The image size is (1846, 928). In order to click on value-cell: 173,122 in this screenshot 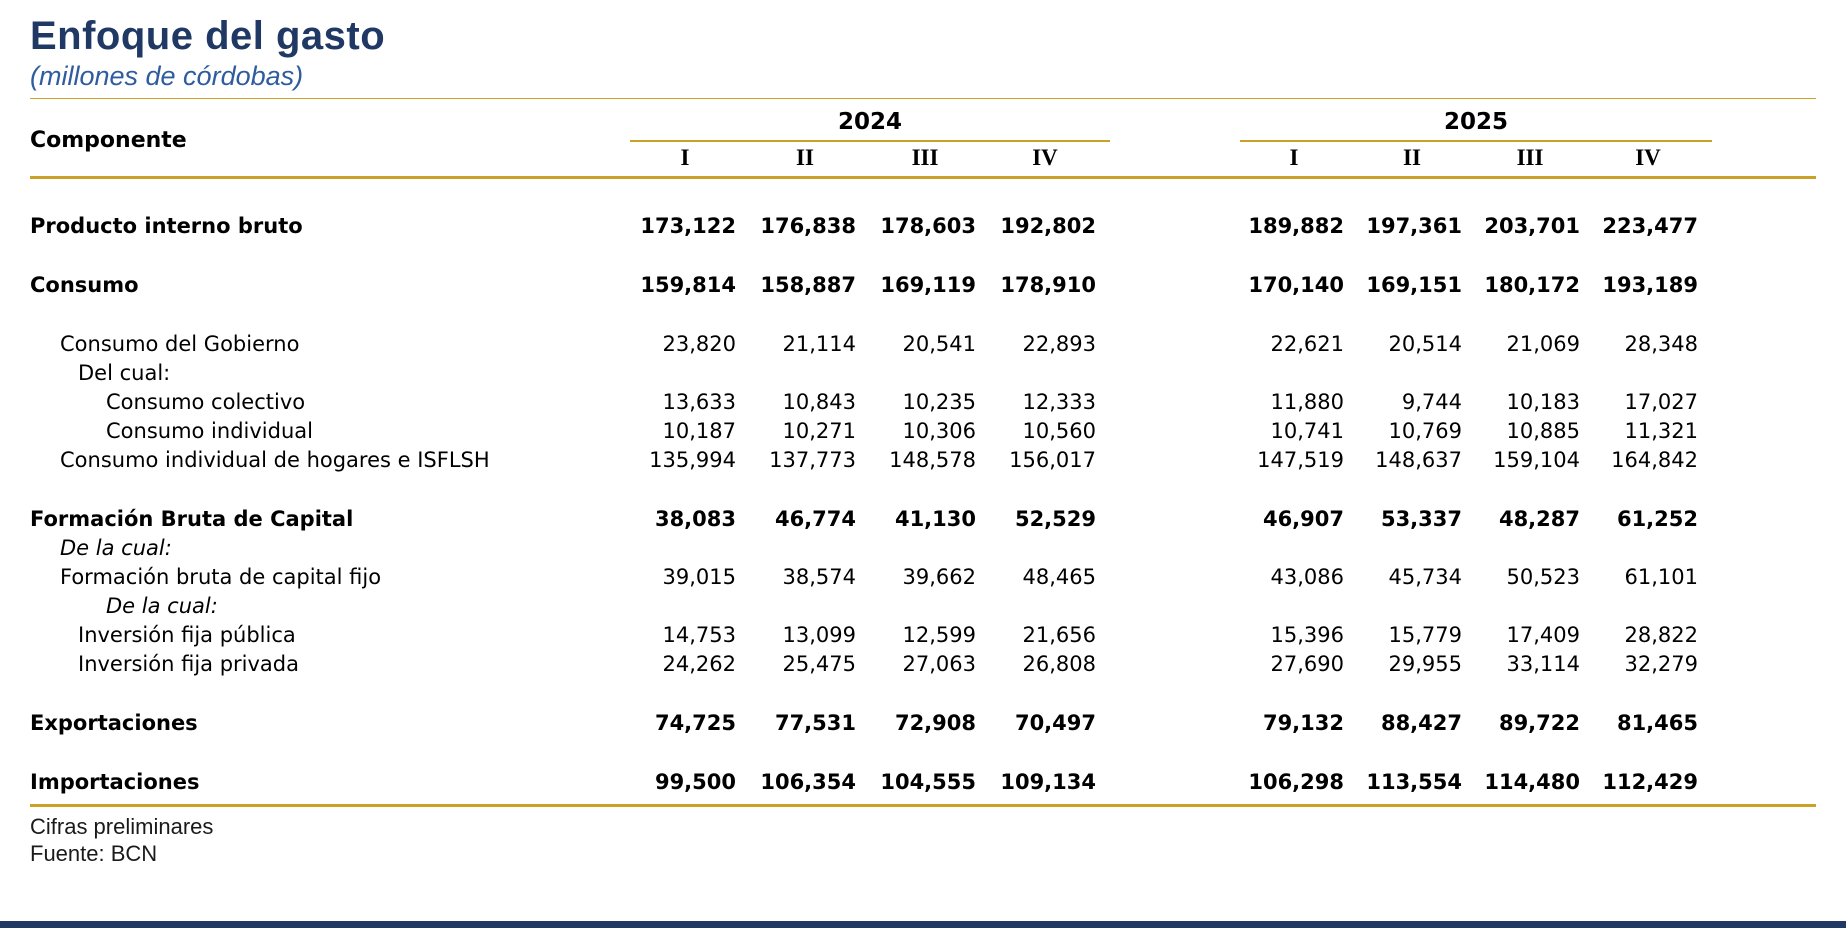, I will do `click(688, 226)`.